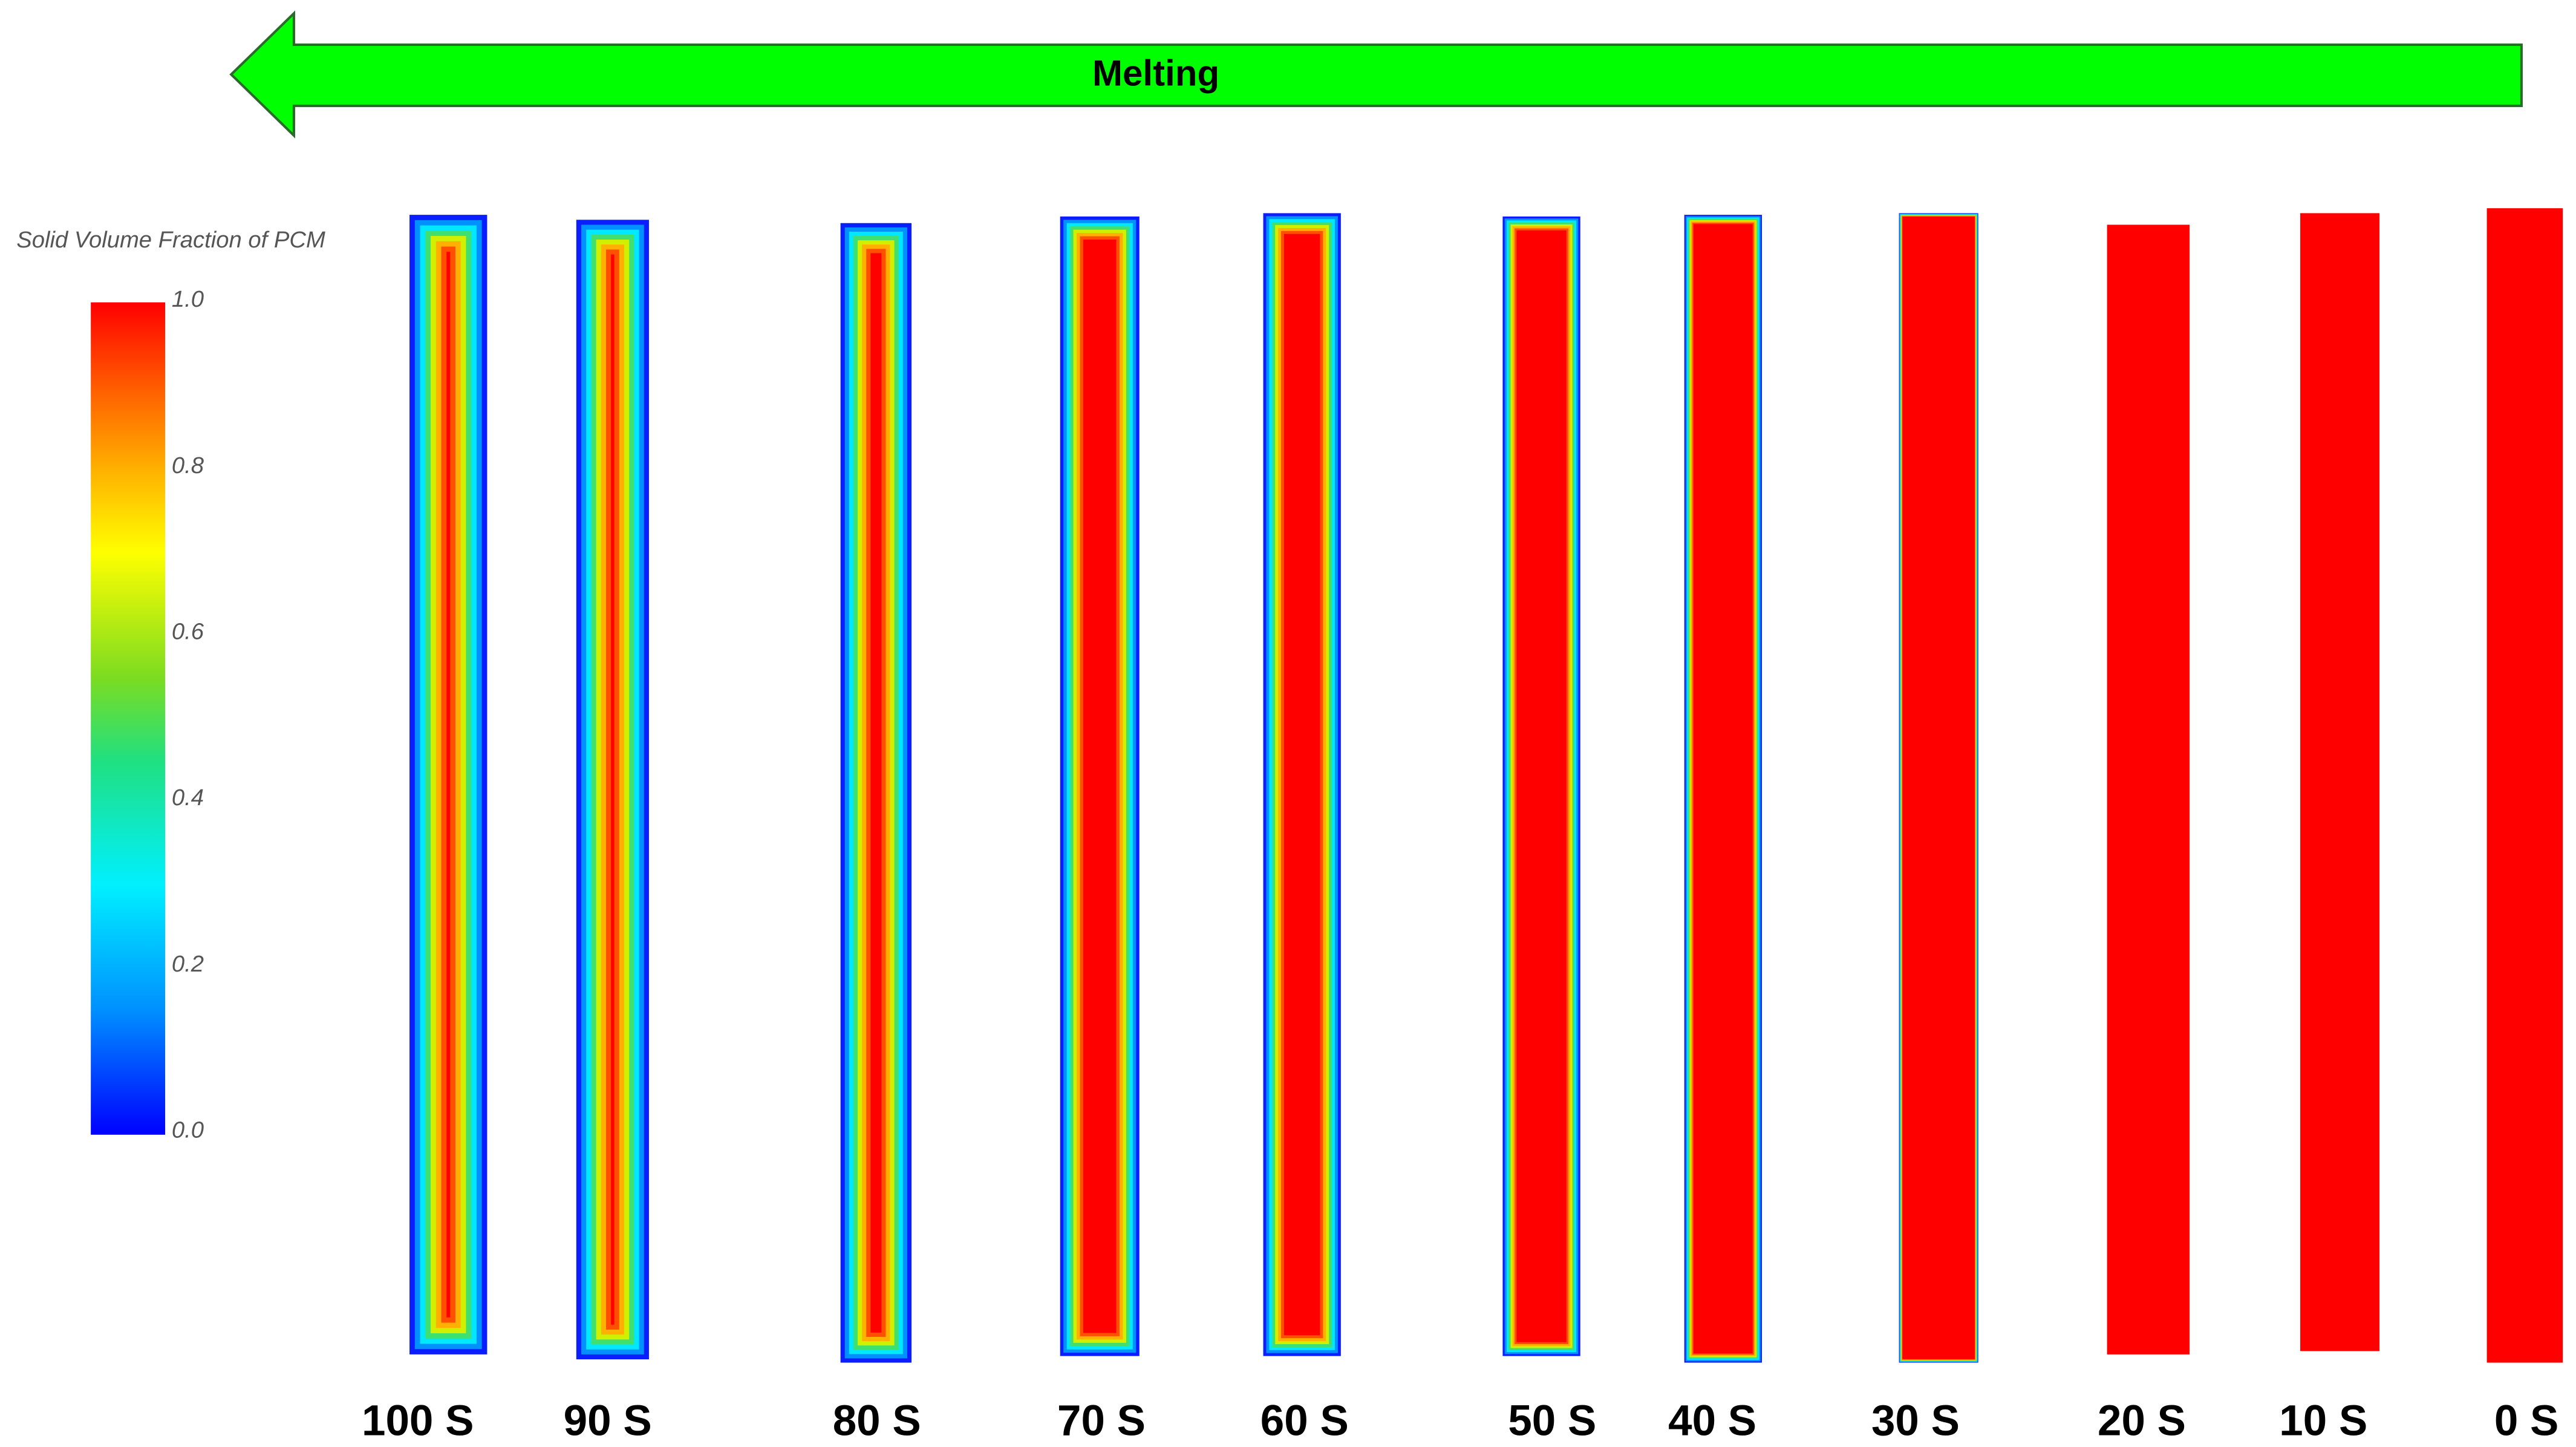 This screenshot has height=1447, width=2576. What do you see at coordinates (188, 1130) in the screenshot?
I see `legend-tick: 0.0` at bounding box center [188, 1130].